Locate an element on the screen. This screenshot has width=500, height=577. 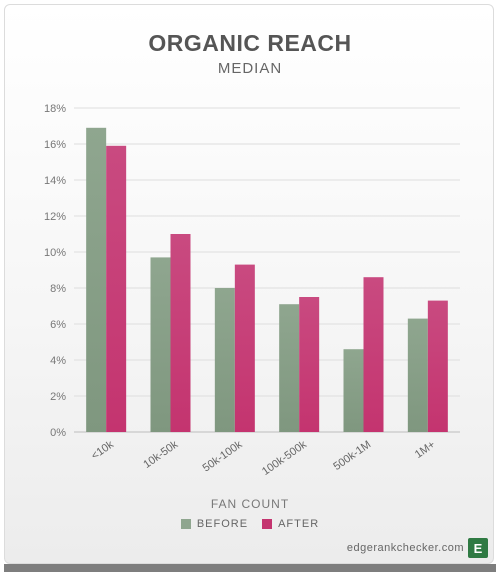
legend-swatch-after is located at coordinates (267, 524).